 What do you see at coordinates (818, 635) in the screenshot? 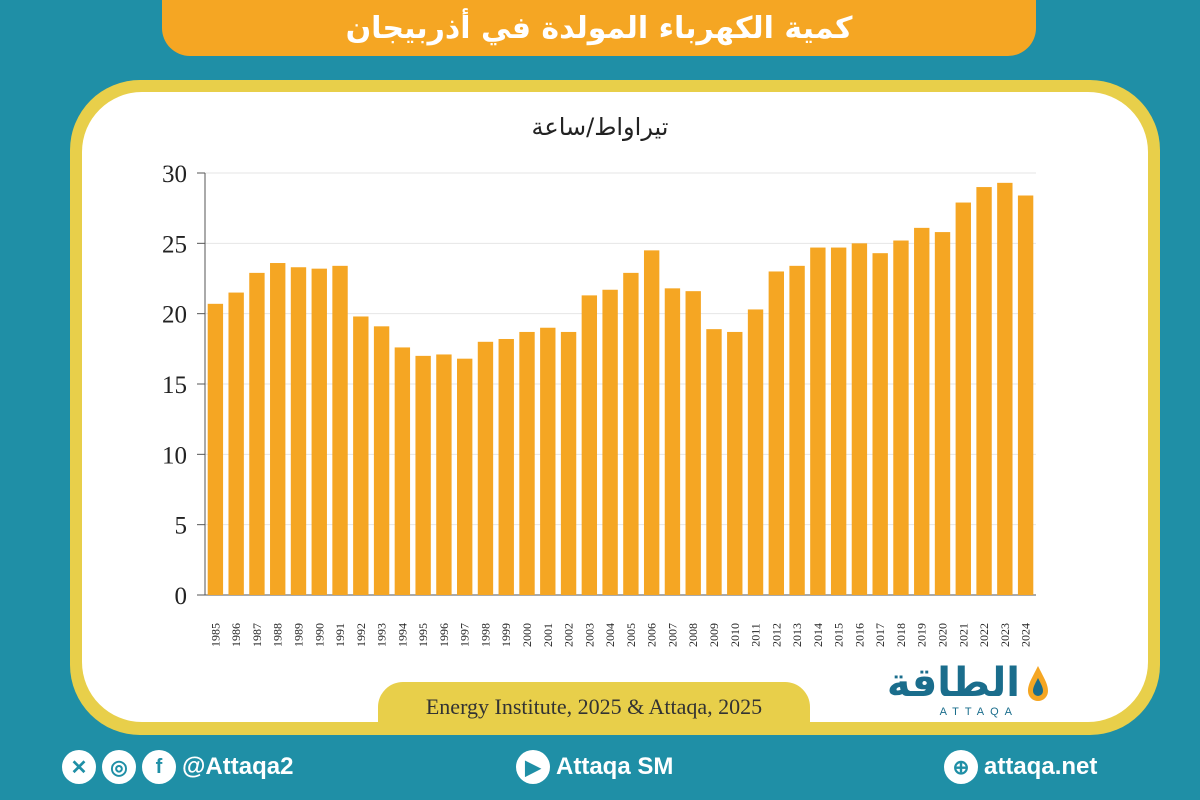
I see `x-tick-label: 2014` at bounding box center [818, 635].